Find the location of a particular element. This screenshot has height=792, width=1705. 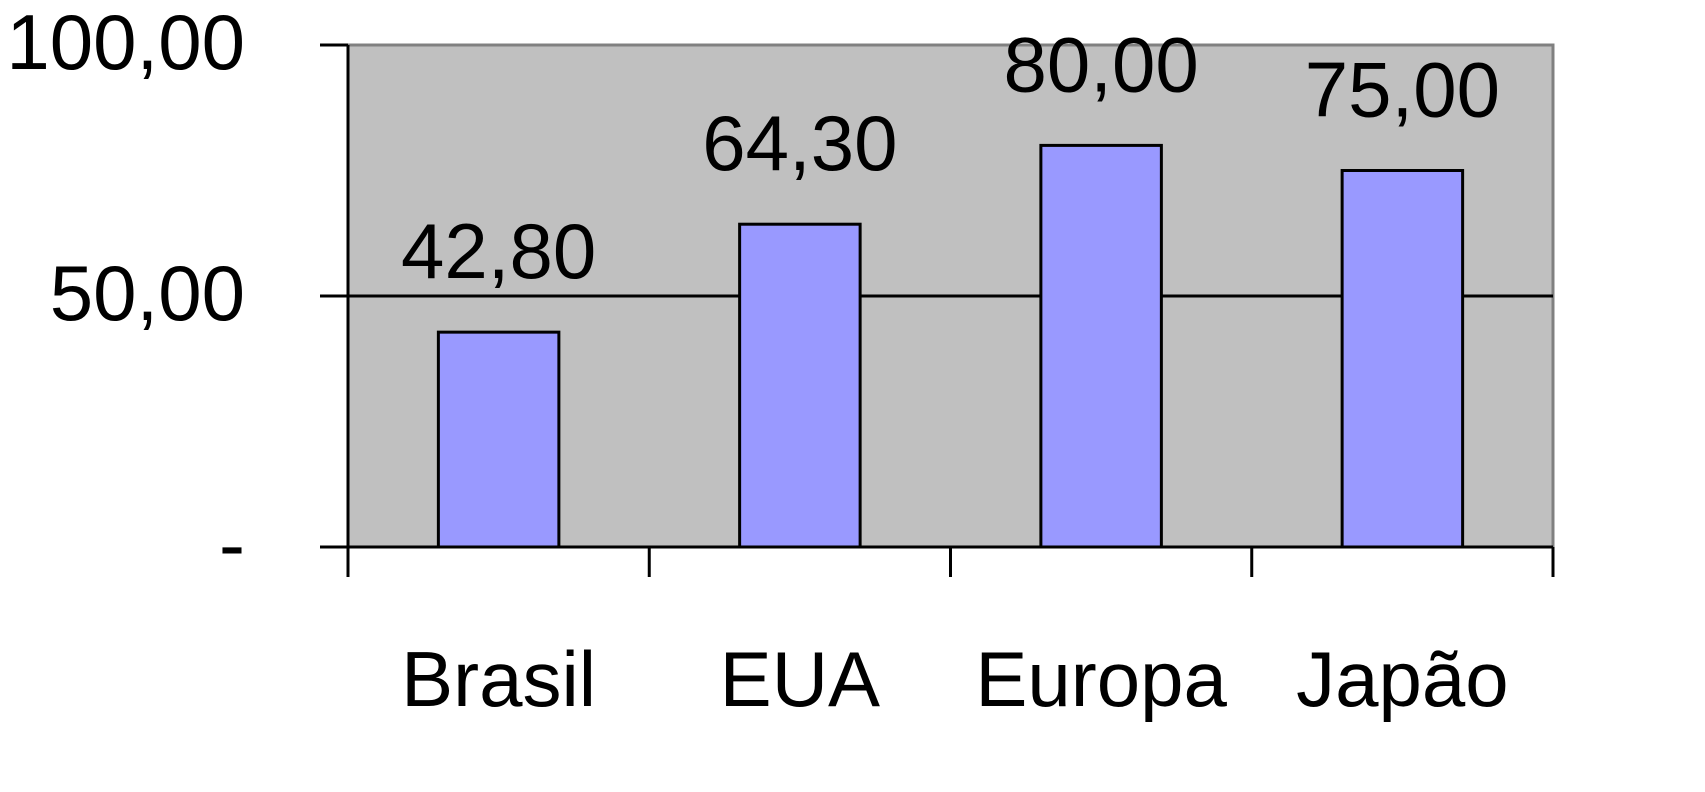

y-tick-label: 100,00 is located at coordinates (125, 43).